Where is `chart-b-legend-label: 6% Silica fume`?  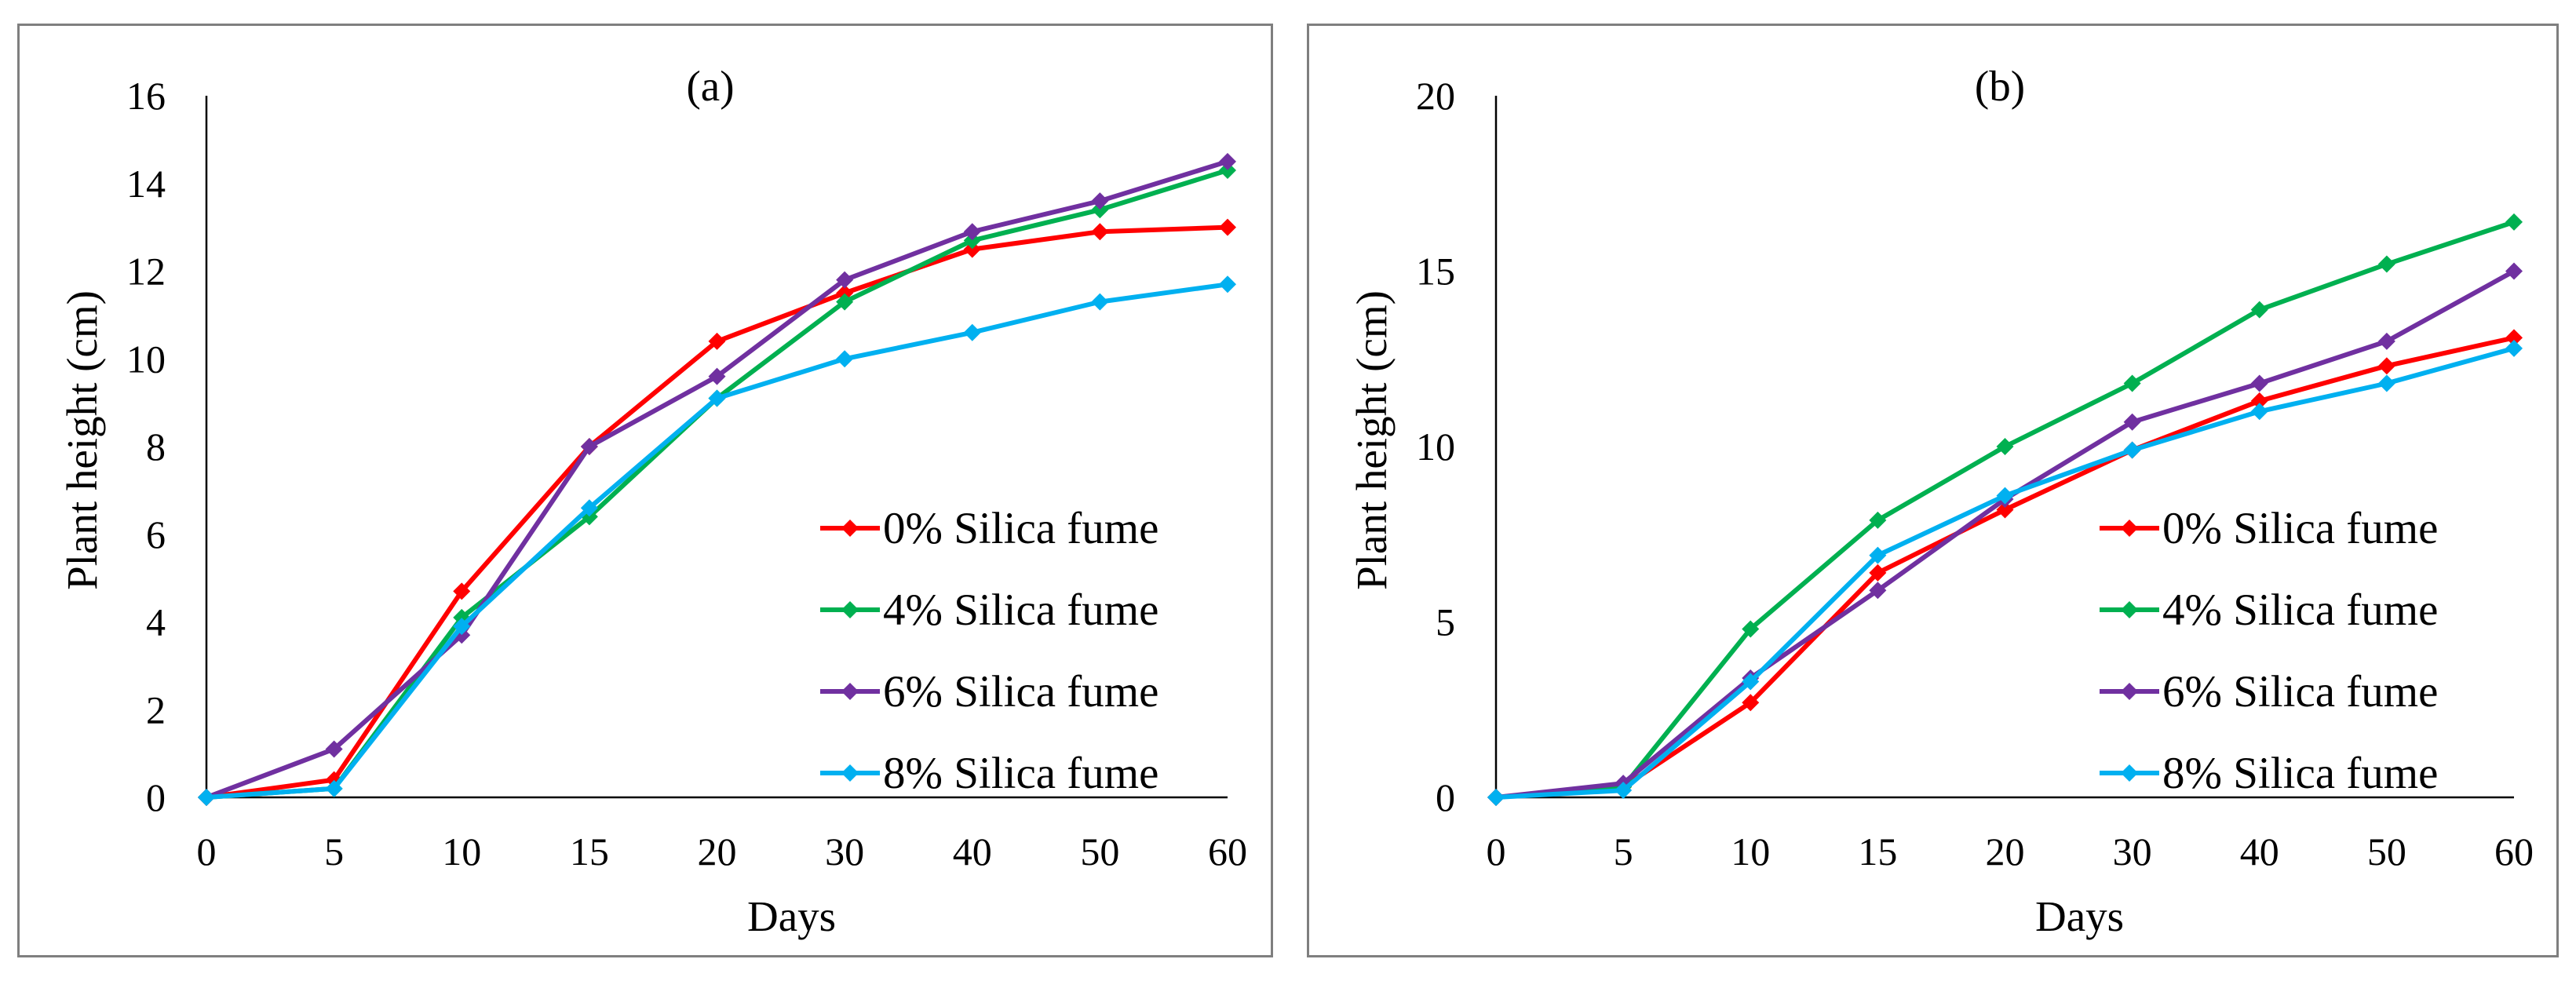
chart-b-legend-label: 6% Silica fume is located at coordinates (2300, 692).